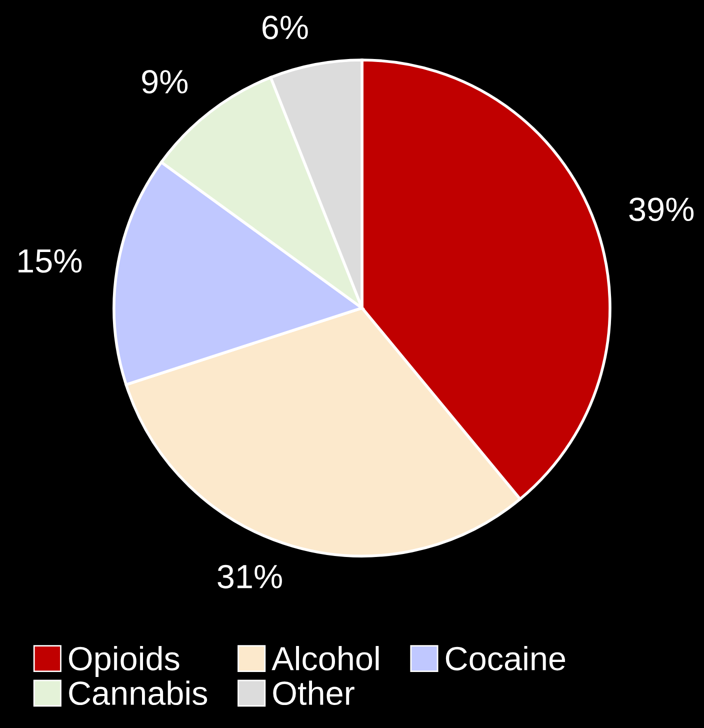 The image size is (704, 728). Describe the element at coordinates (661, 210) in the screenshot. I see `data-label: 39%` at that location.